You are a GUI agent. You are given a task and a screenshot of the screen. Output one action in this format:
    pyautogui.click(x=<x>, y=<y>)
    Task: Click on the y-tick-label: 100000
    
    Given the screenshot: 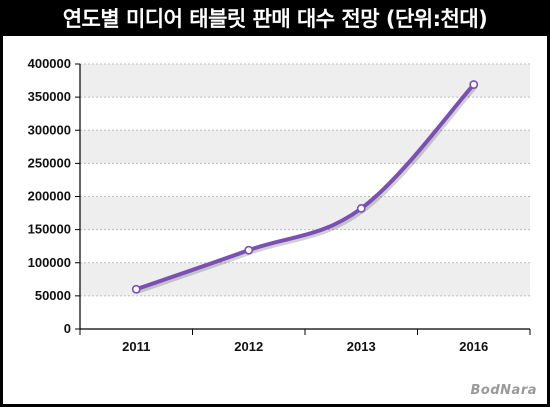 What is the action you would take?
    pyautogui.click(x=49, y=262)
    